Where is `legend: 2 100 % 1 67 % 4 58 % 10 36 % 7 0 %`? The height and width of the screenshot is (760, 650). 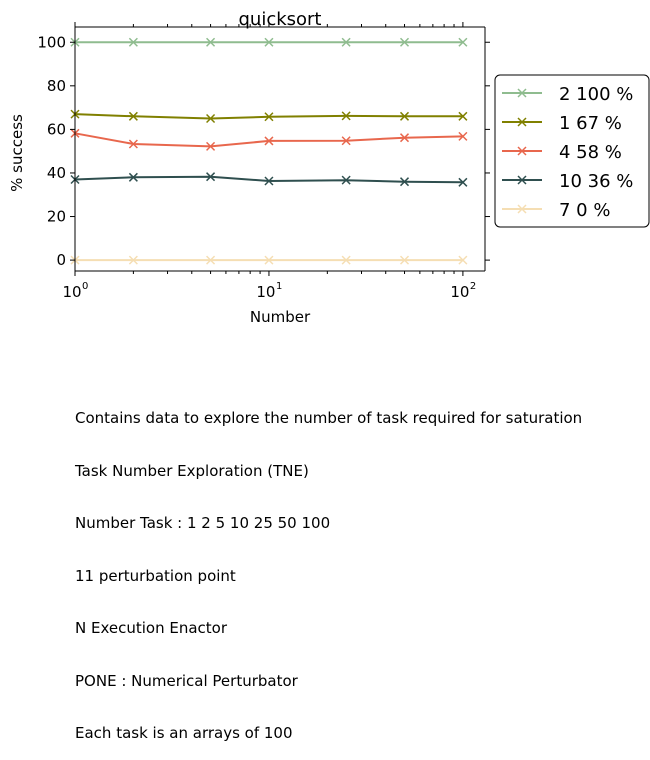
legend: 2 100 % 1 67 % 4 58 % 10 36 % 7 0 % is located at coordinates (572, 151).